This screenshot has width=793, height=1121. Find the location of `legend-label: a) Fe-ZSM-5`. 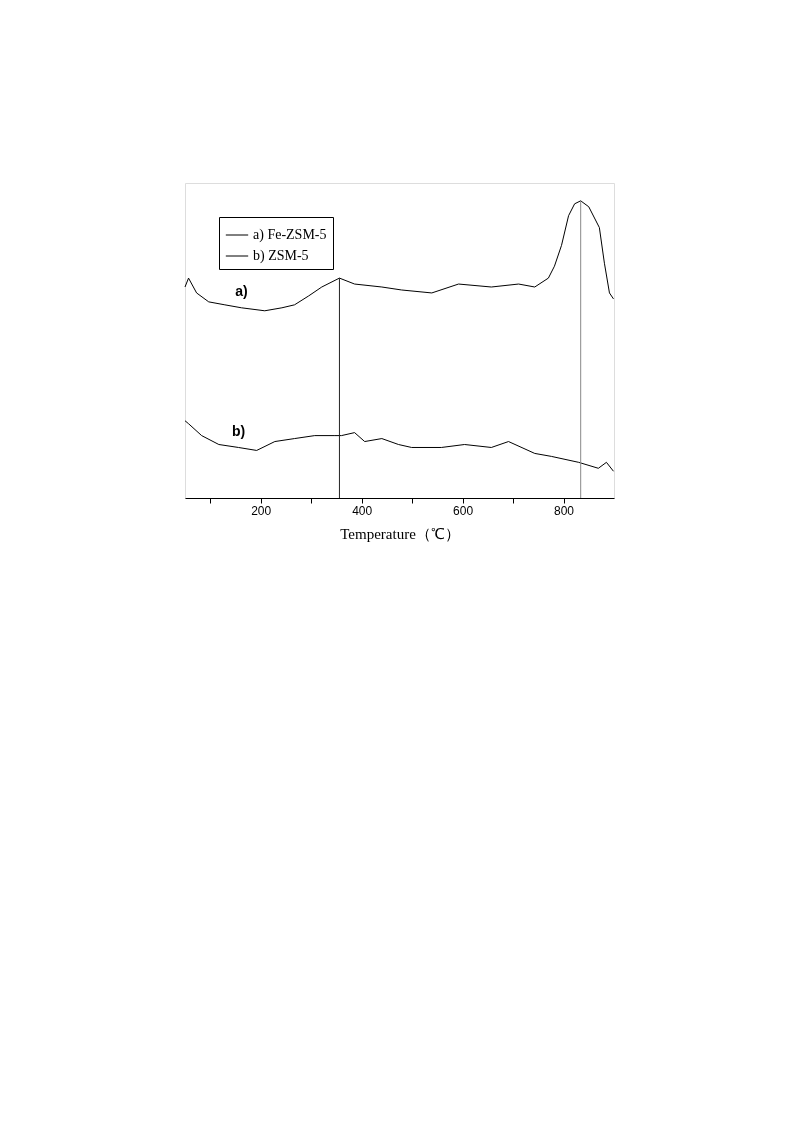

legend-label: a) Fe-ZSM-5 is located at coordinates (290, 235).